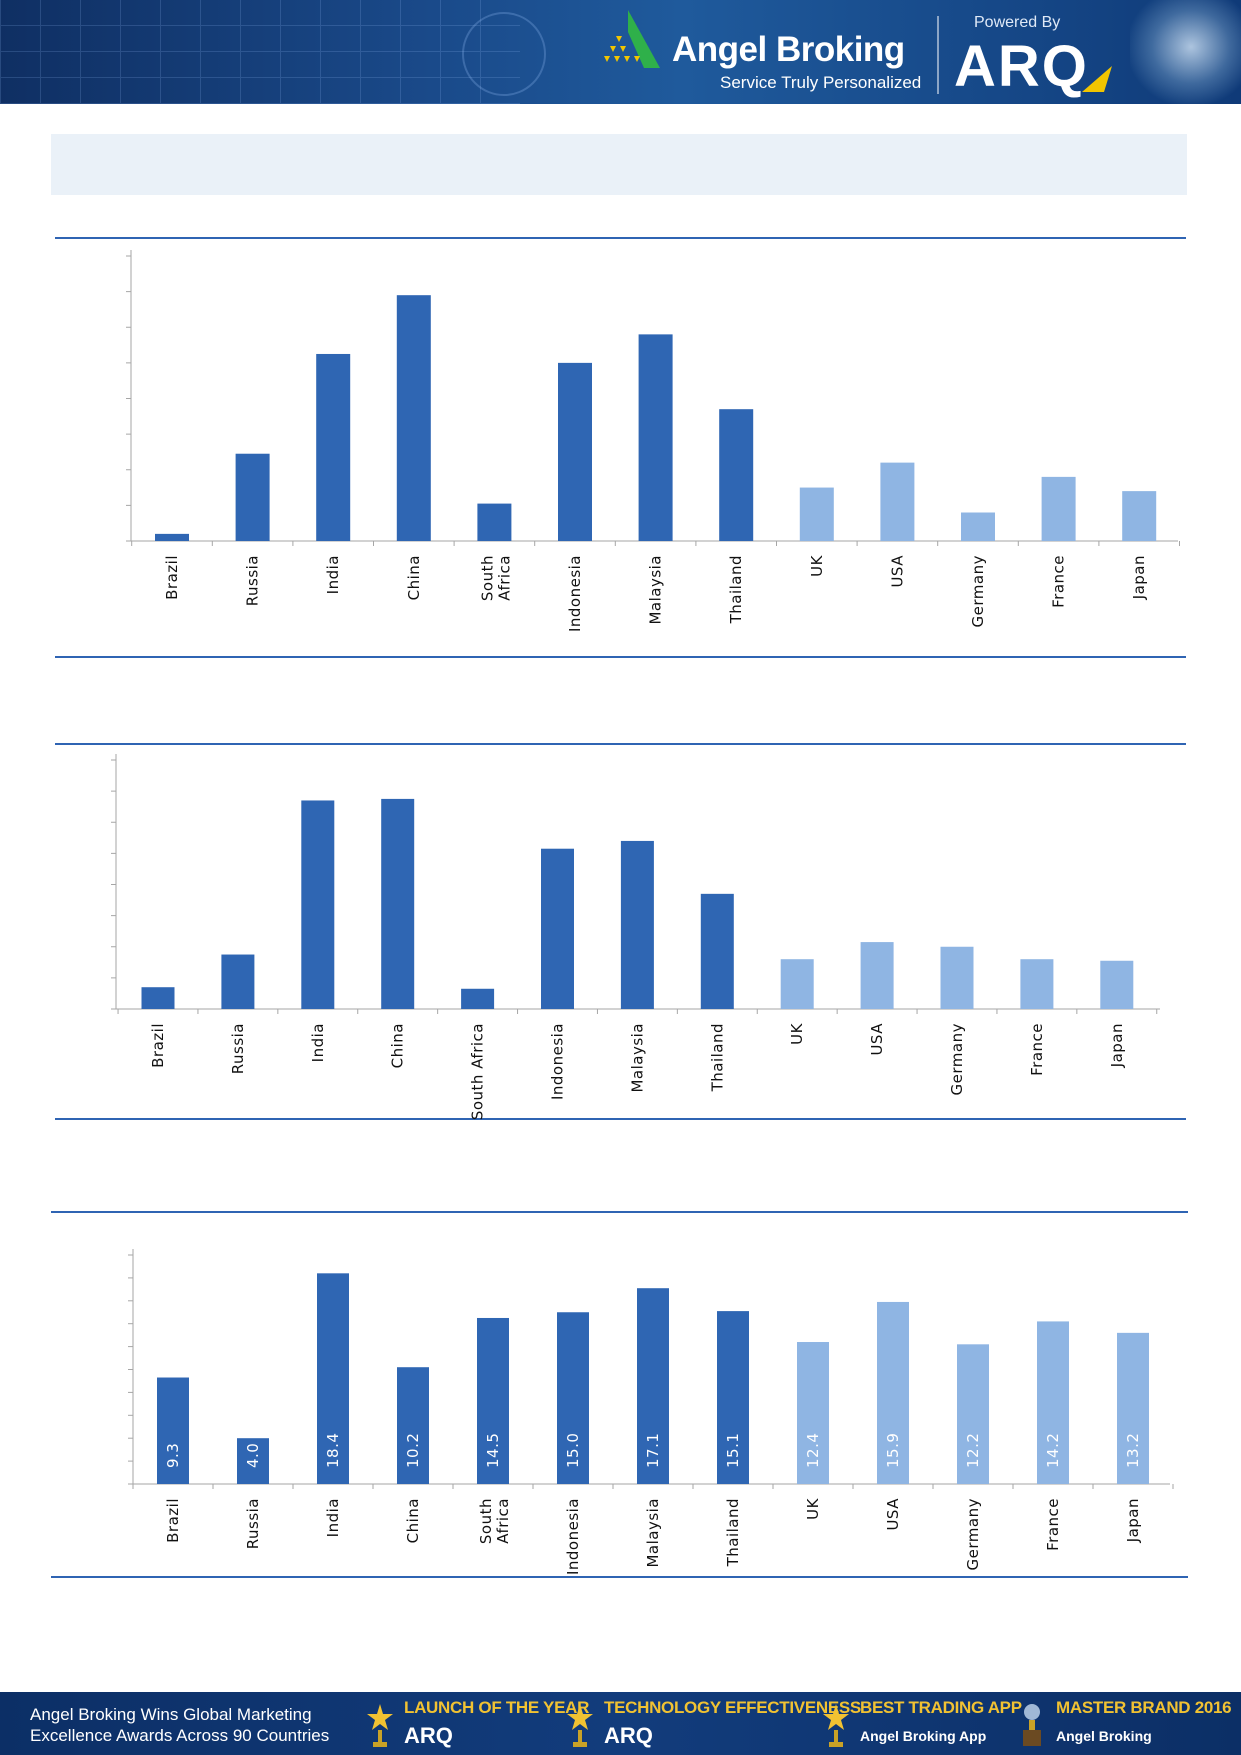 The height and width of the screenshot is (1755, 1241). I want to click on data-label: 13.2, so click(1133, 1450).